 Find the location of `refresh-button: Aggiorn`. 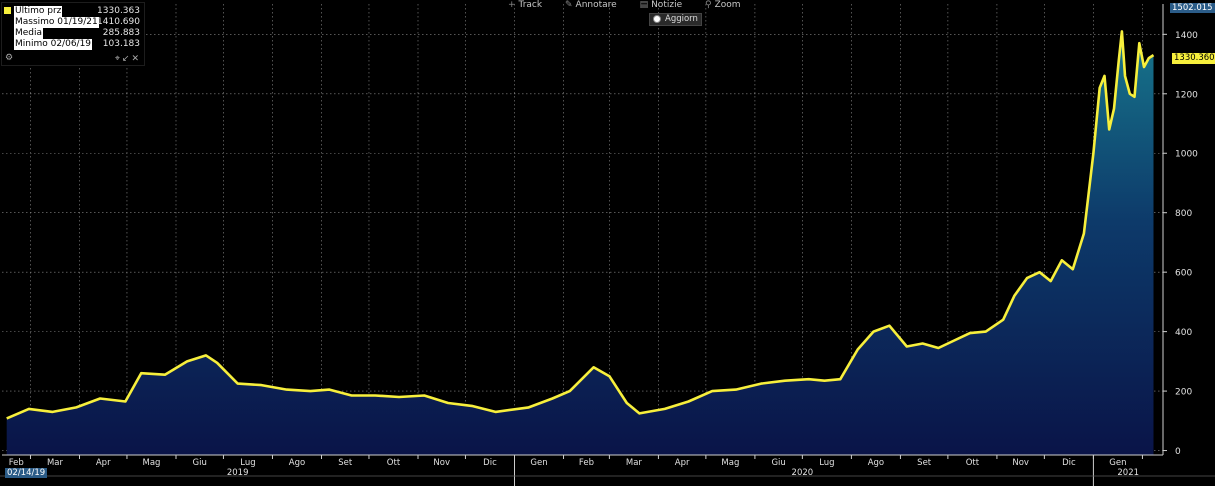

refresh-button: Aggiorn is located at coordinates (675, 19).